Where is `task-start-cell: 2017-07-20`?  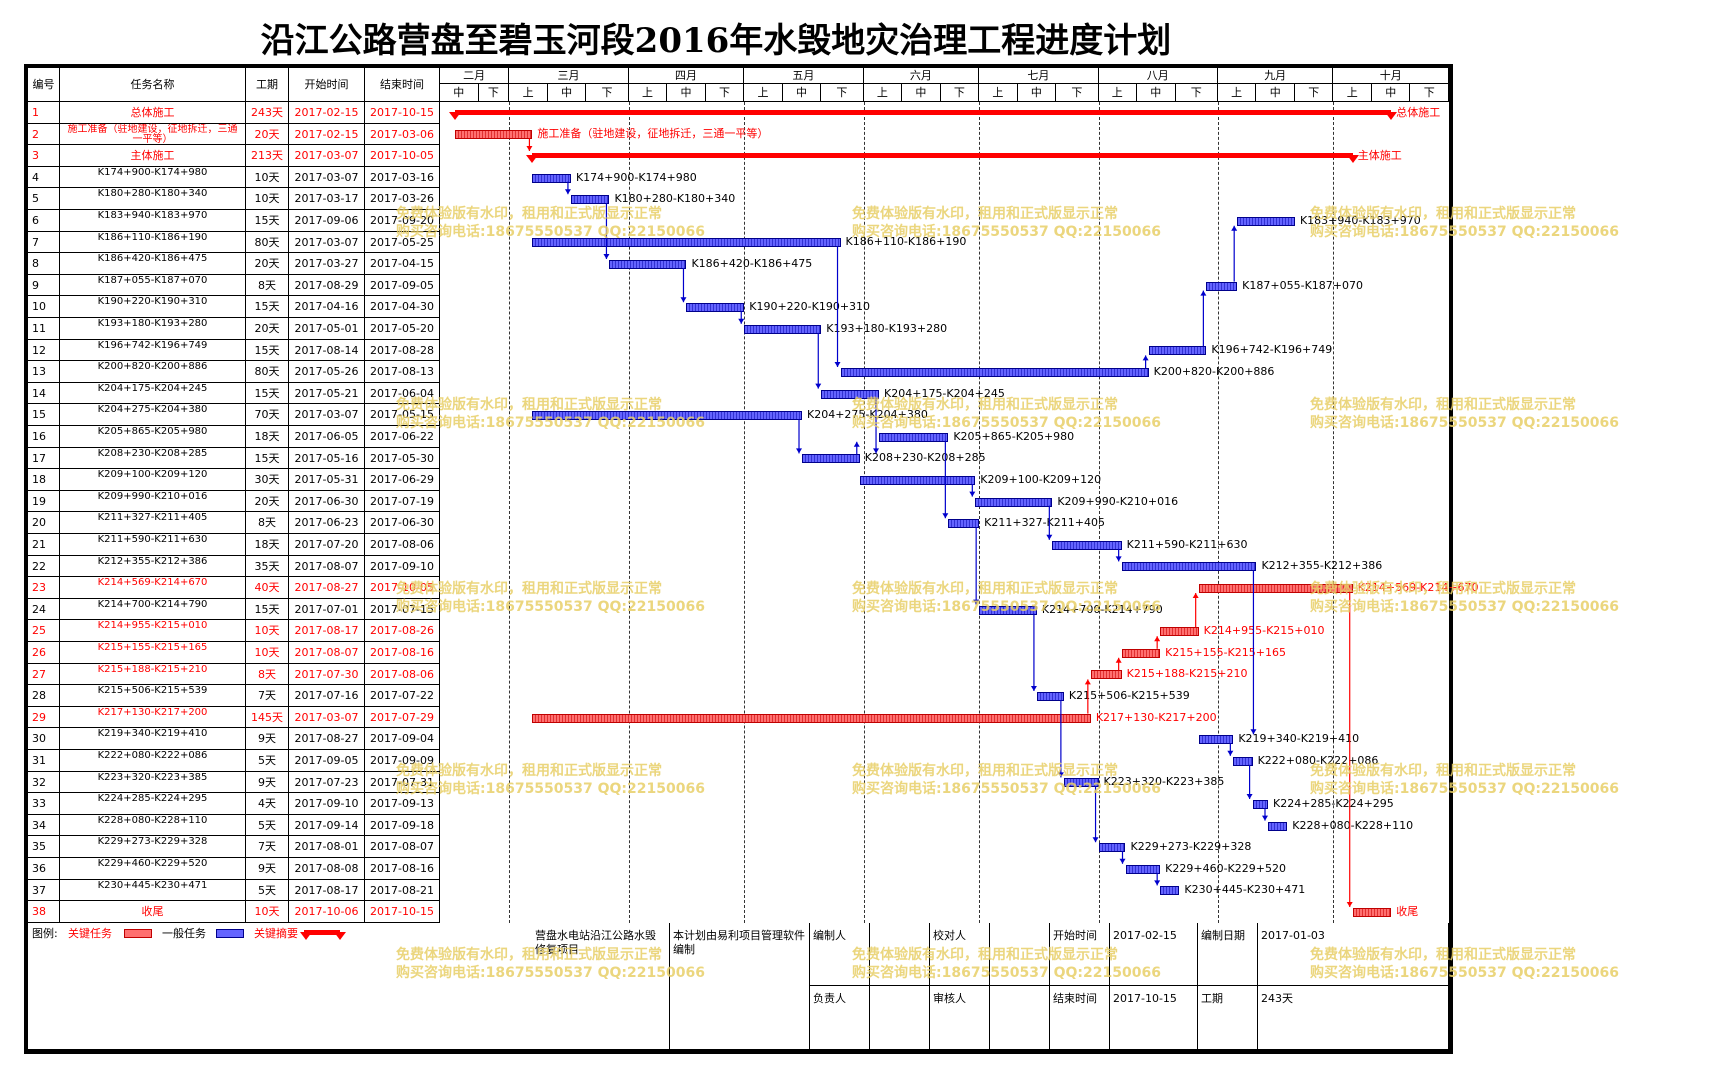
task-start-cell: 2017-07-20 is located at coordinates (327, 545).